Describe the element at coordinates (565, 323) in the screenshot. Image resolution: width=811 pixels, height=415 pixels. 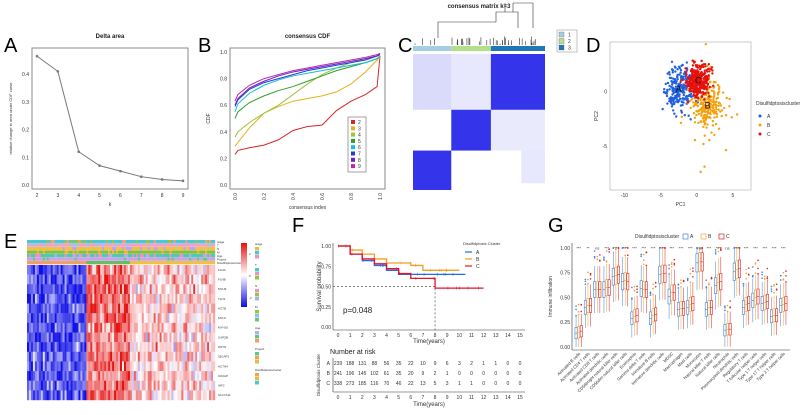
I see `y-tick-label: 0.25` at that location.